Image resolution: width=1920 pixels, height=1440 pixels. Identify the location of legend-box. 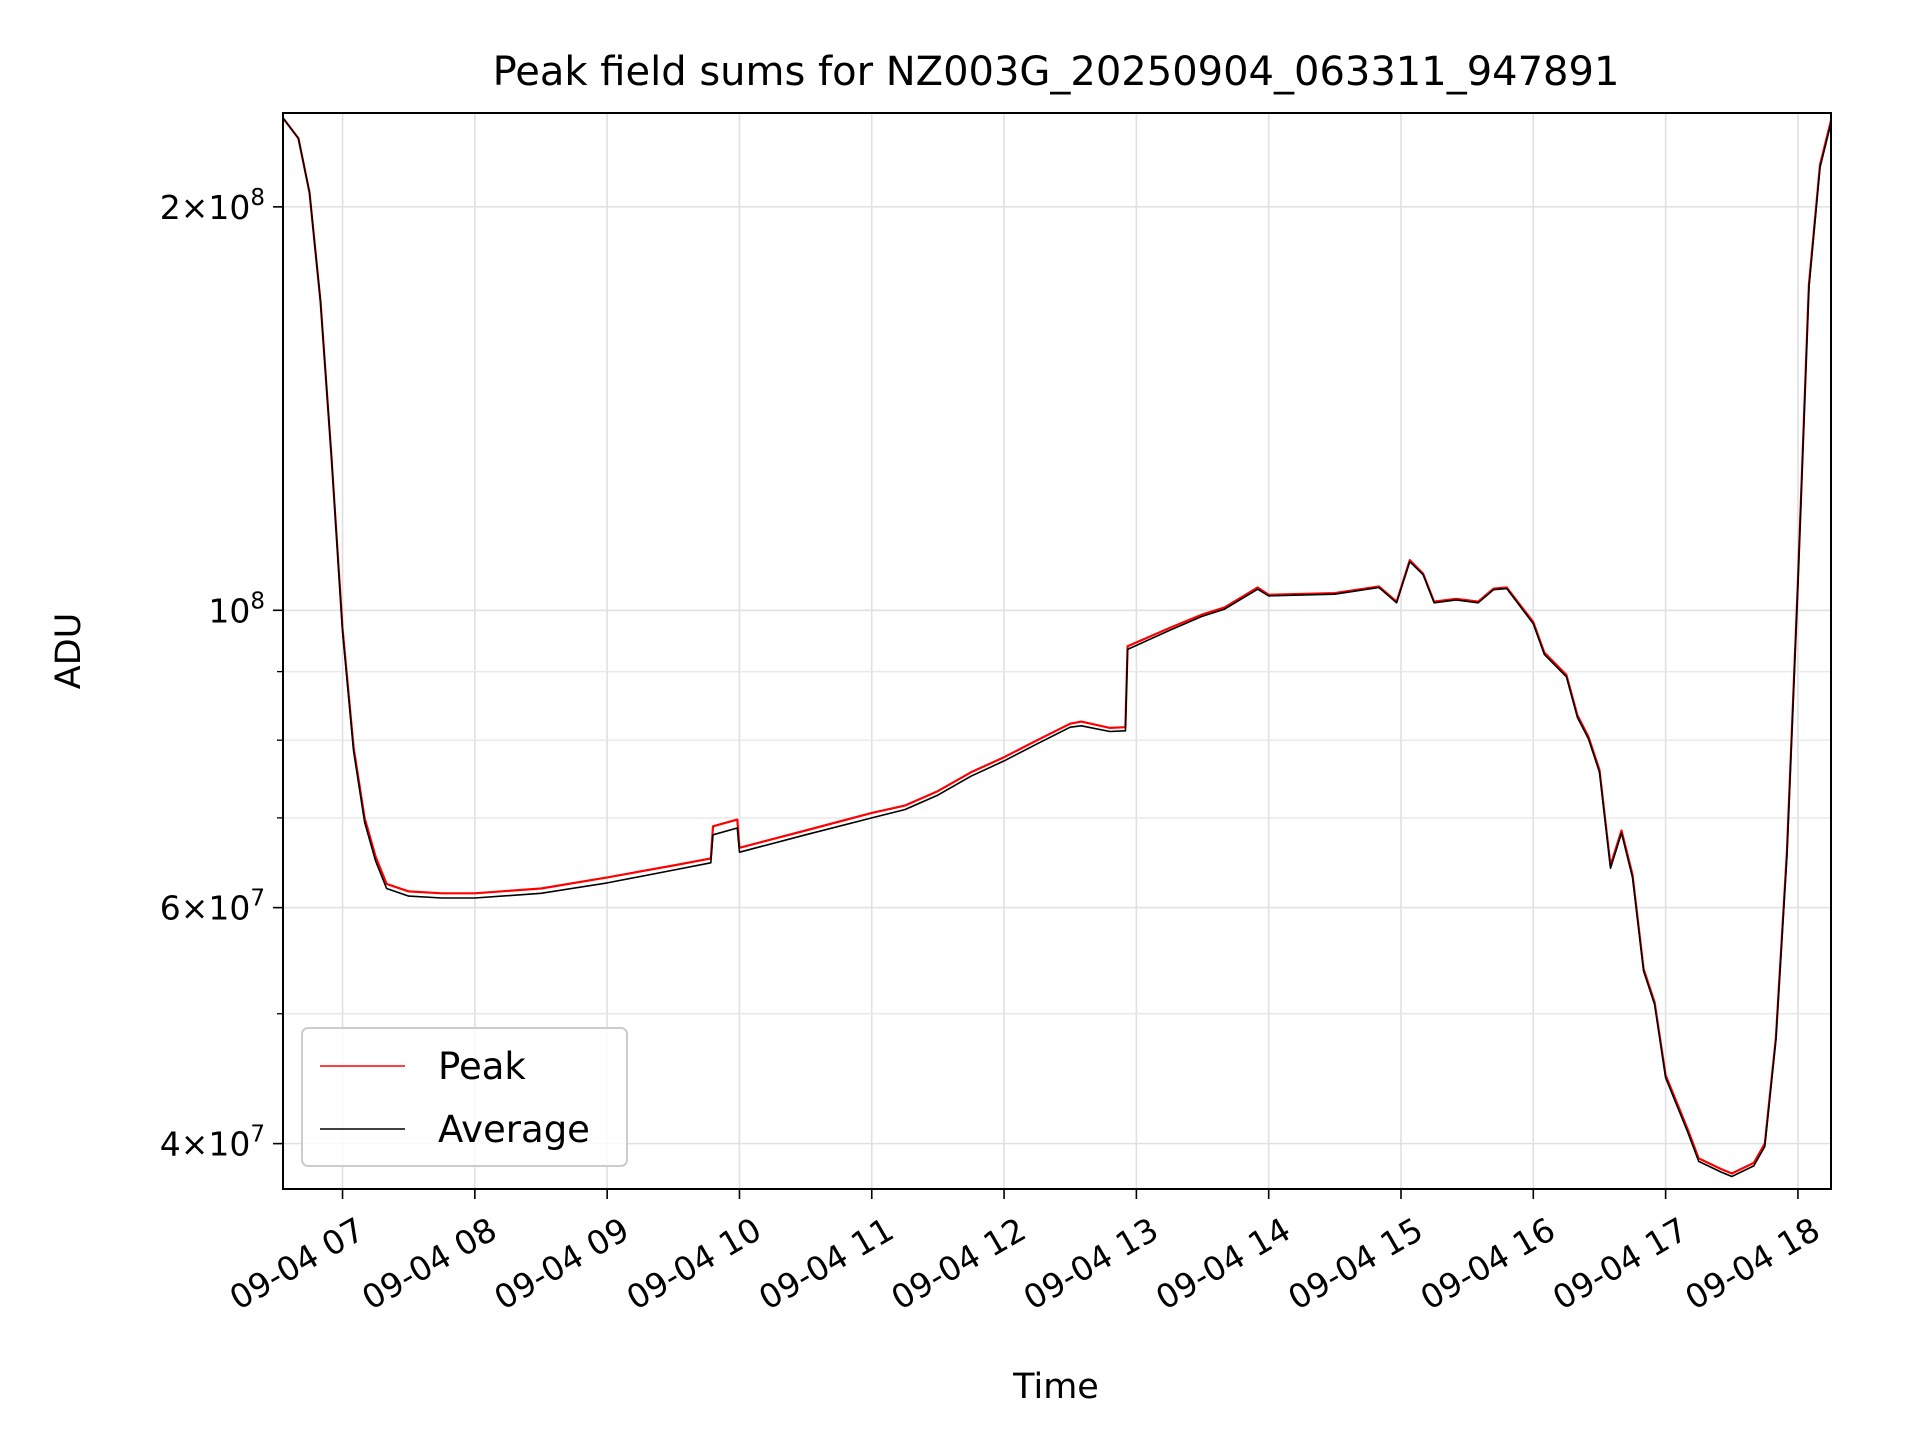
(464, 1097).